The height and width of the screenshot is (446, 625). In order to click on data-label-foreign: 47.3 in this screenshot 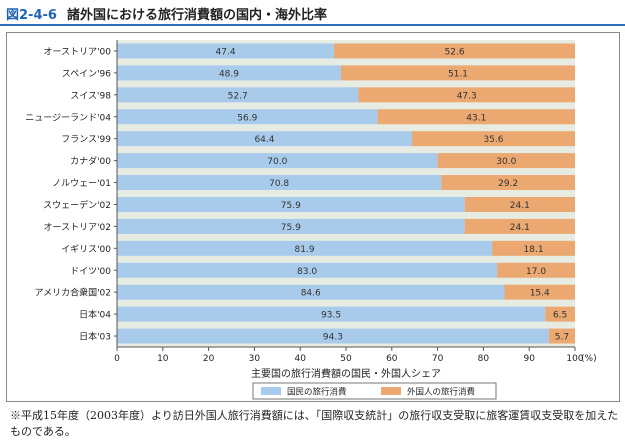, I will do `click(467, 96)`.